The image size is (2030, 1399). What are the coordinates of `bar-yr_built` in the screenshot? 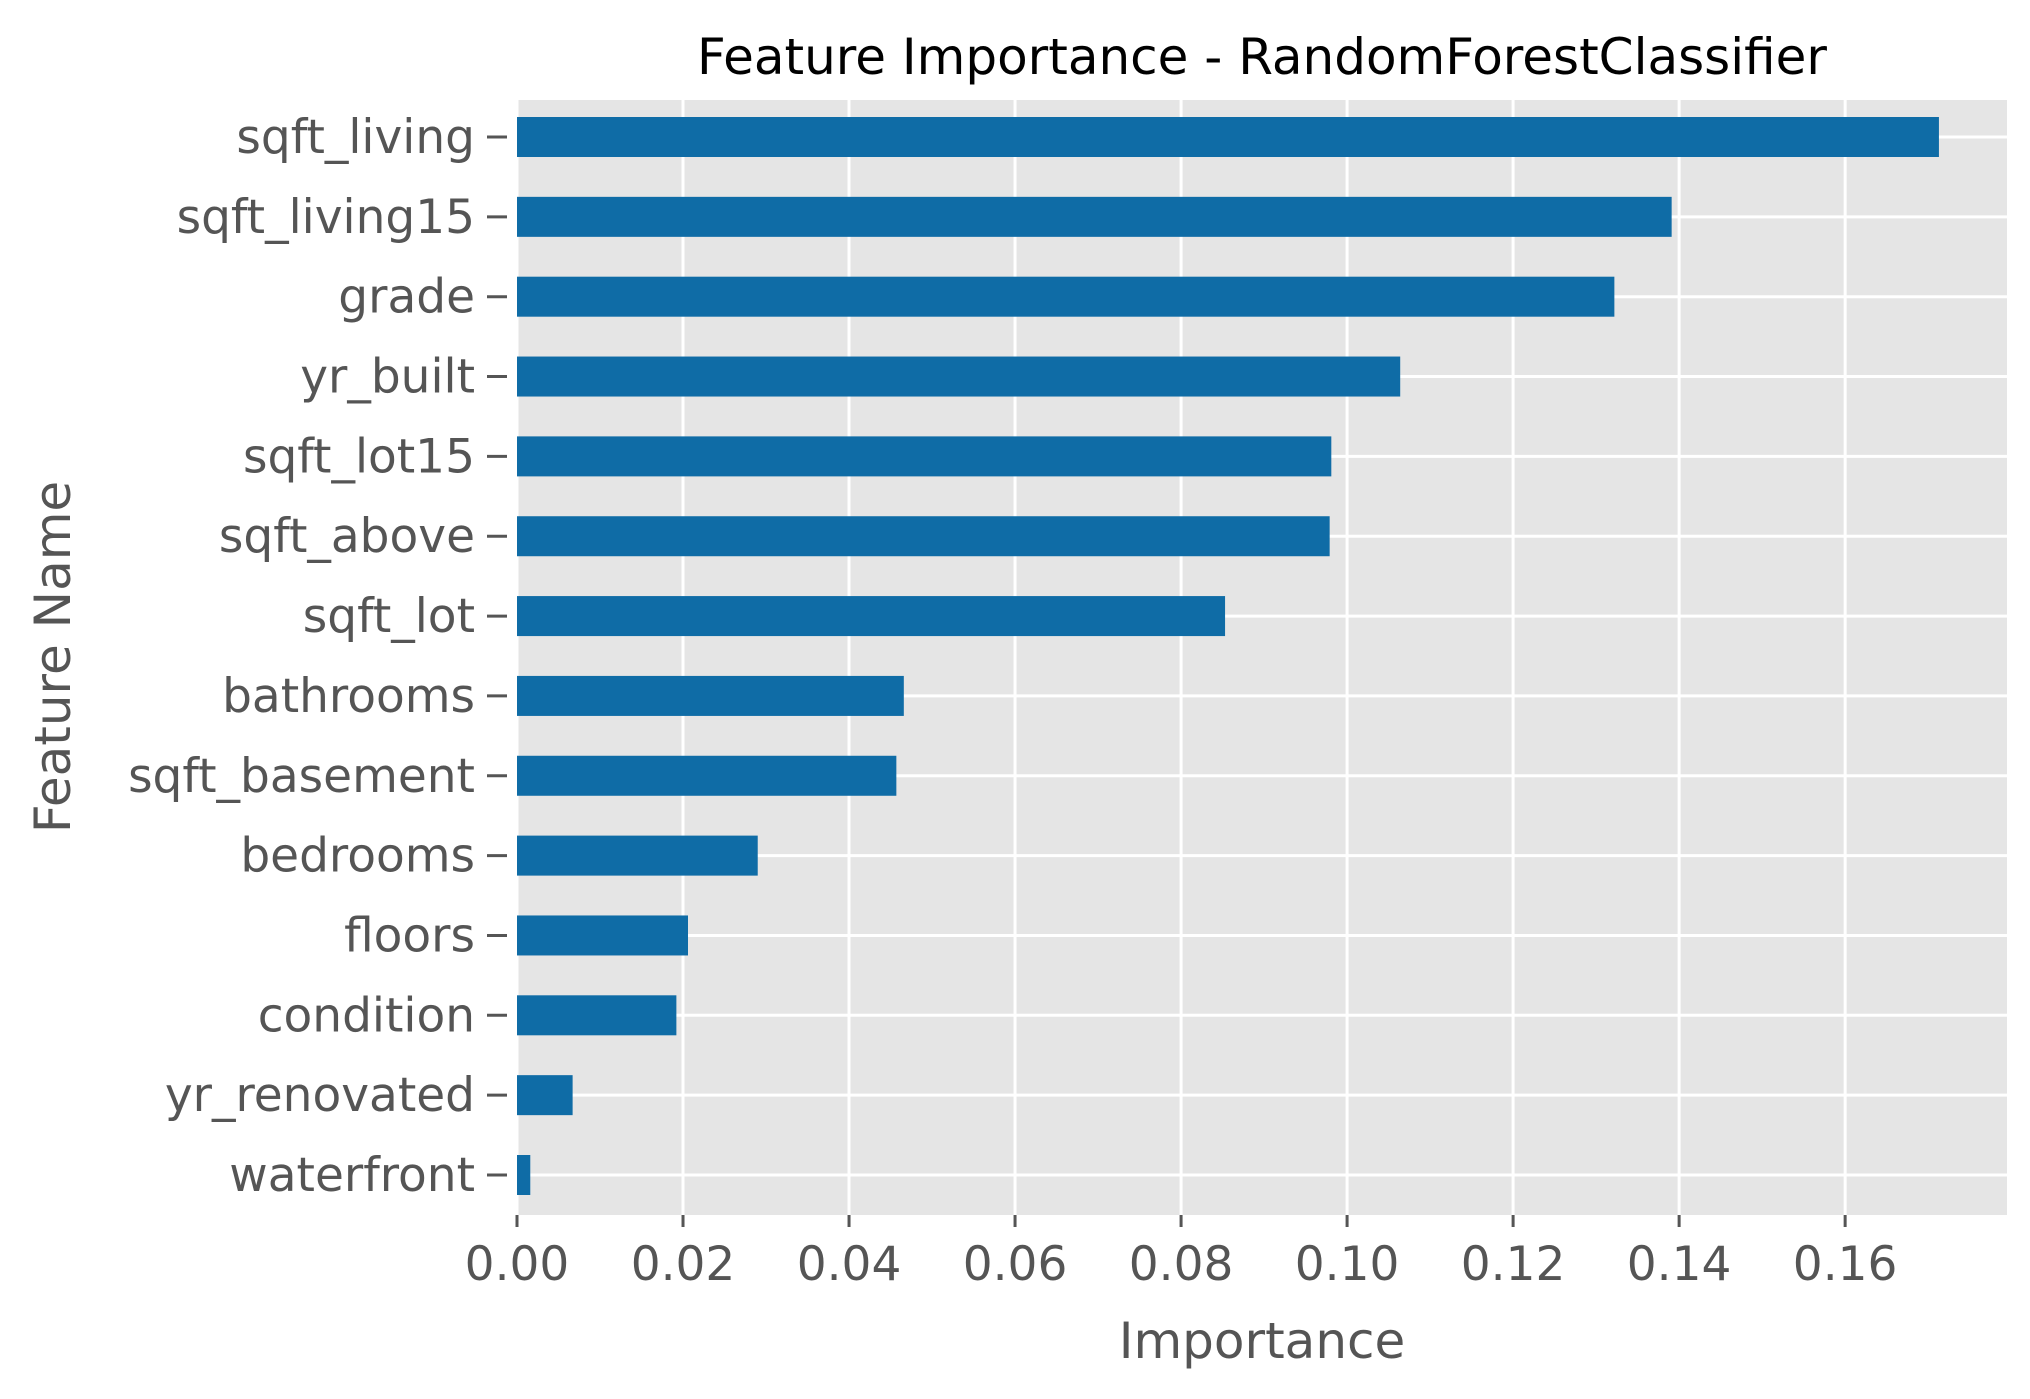 It's located at (959, 376).